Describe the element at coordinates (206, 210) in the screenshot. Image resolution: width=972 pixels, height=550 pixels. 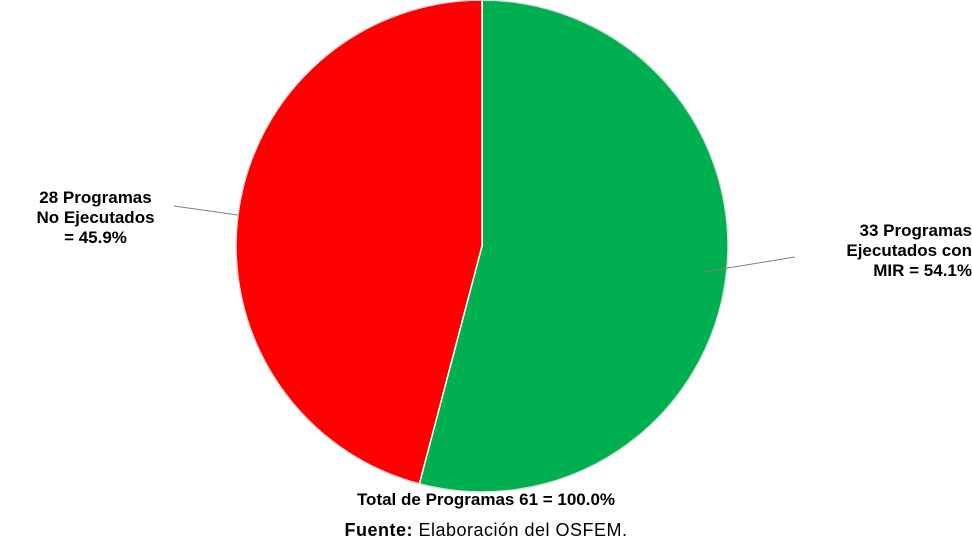
I see `leader-line-no-ejecutados` at that location.